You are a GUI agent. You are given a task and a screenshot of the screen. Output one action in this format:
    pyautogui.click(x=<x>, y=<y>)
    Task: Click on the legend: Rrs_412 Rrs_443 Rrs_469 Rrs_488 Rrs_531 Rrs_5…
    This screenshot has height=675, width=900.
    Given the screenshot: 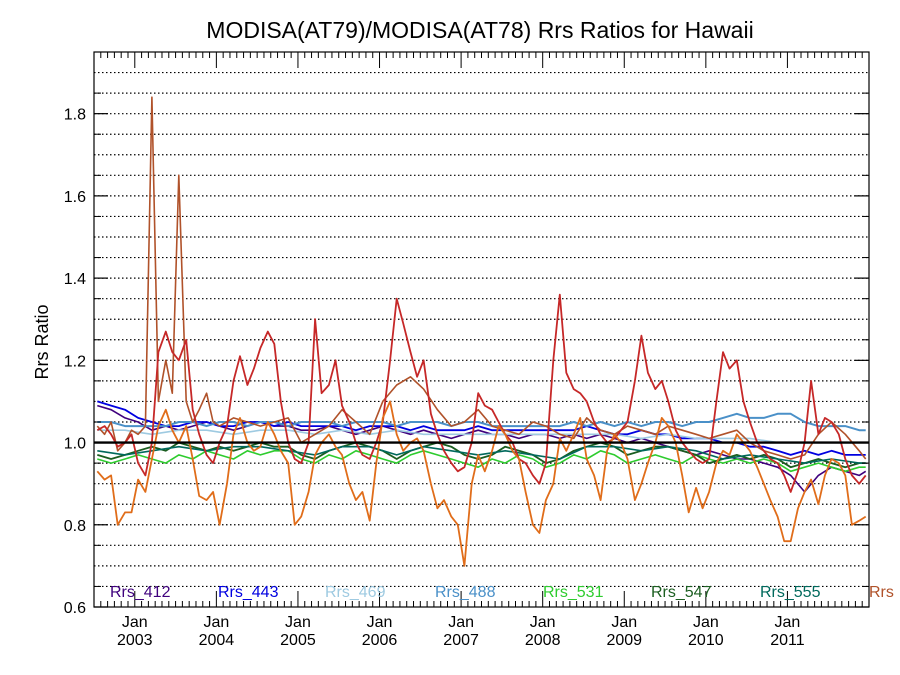 What is the action you would take?
    pyautogui.click(x=502, y=592)
    